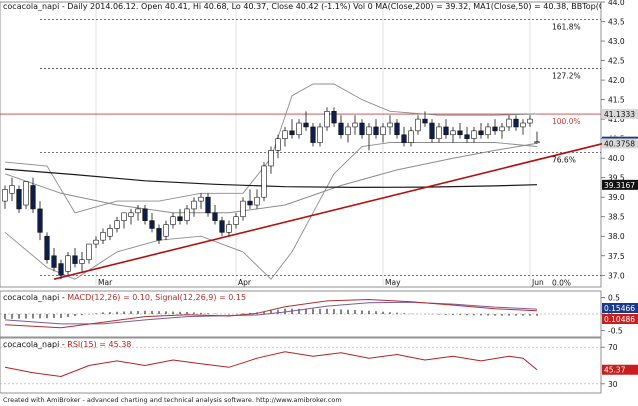  I want to click on y-tick-label: 41.0, so click(616, 119).